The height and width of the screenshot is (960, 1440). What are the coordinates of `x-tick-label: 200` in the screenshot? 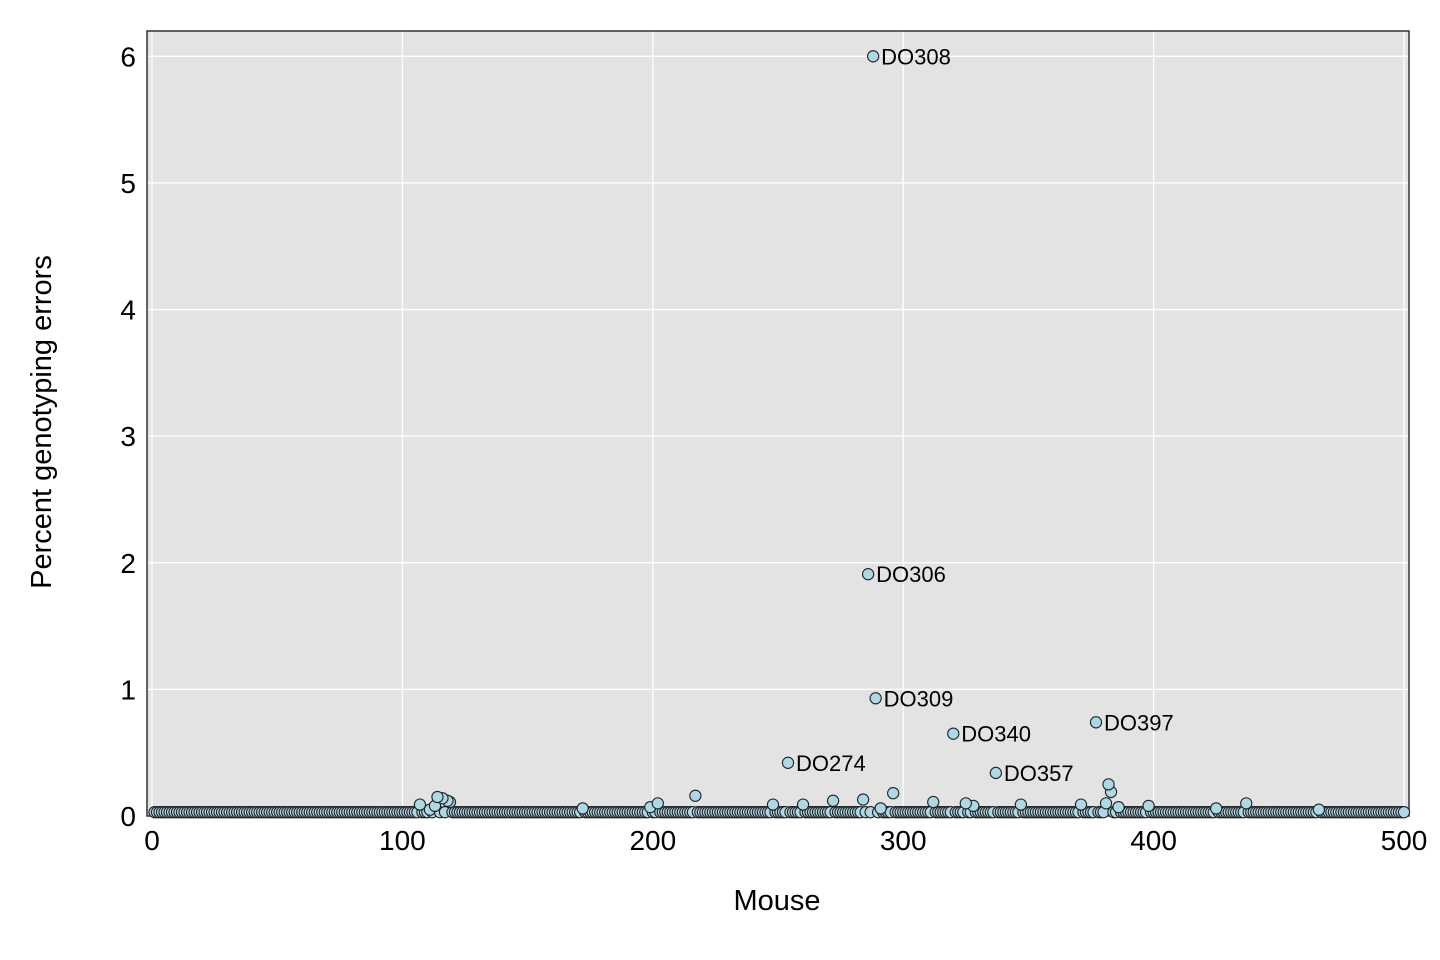 It's located at (652, 840).